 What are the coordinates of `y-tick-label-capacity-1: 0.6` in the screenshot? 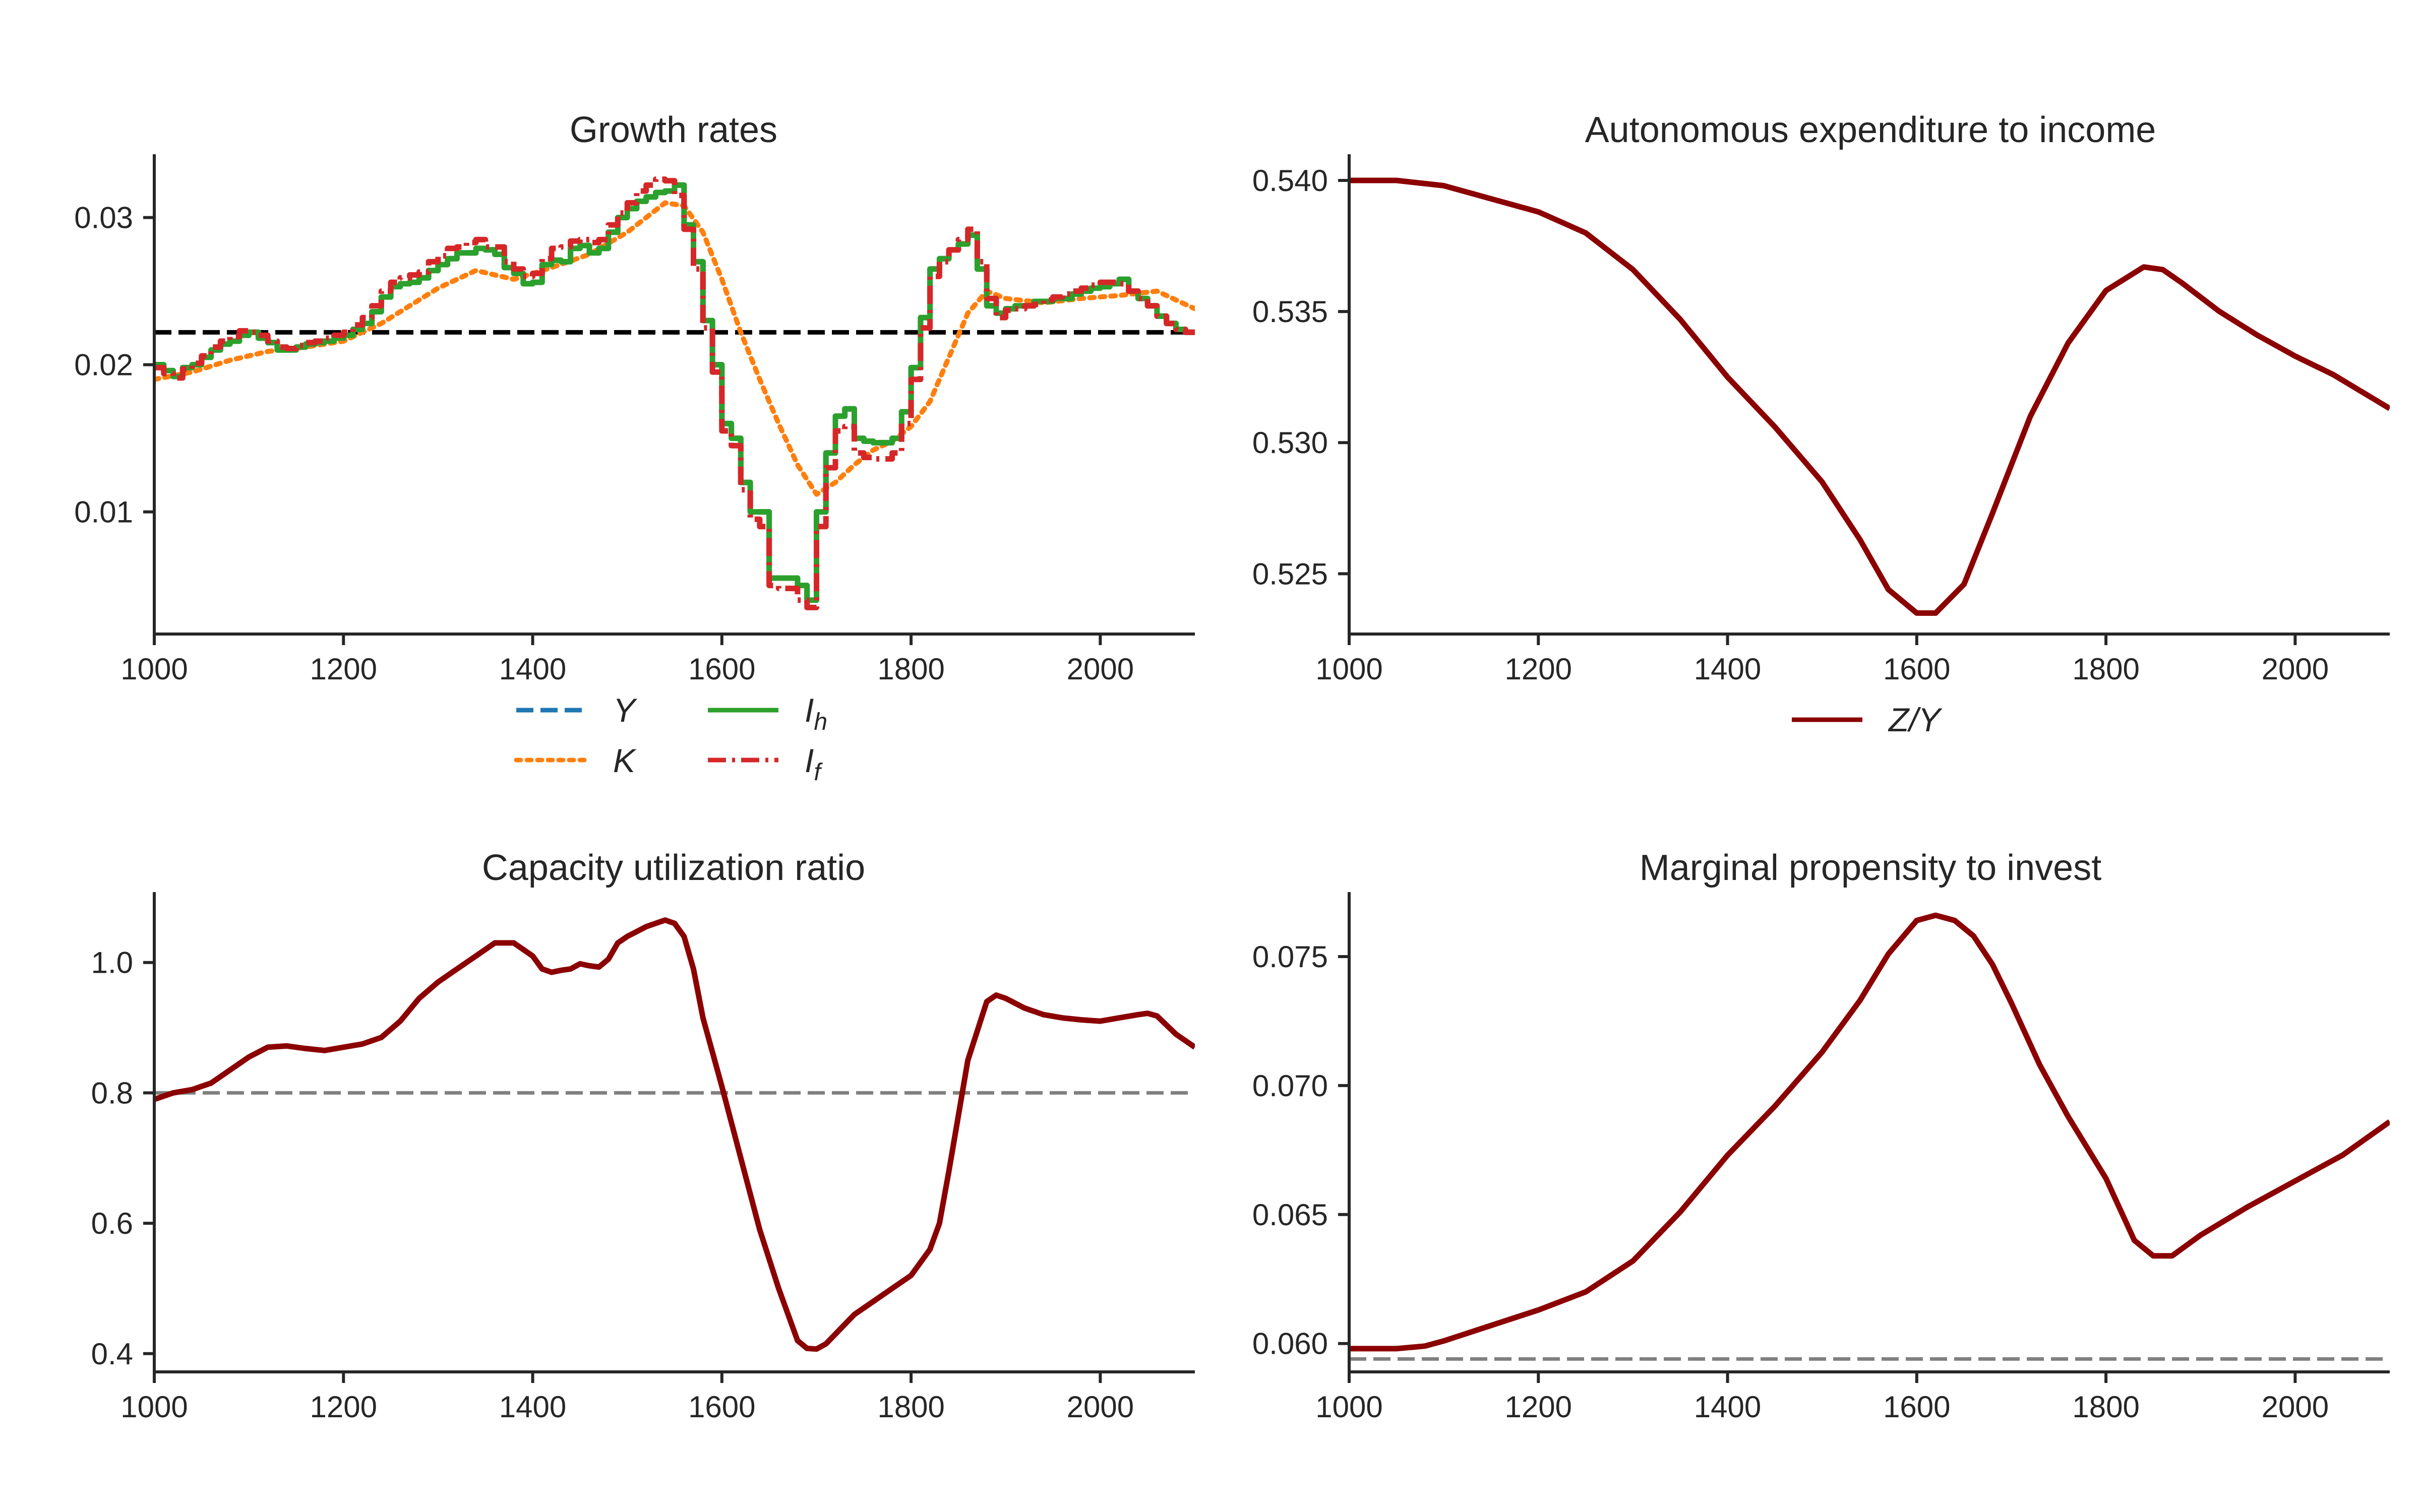 It's located at (112, 1224).